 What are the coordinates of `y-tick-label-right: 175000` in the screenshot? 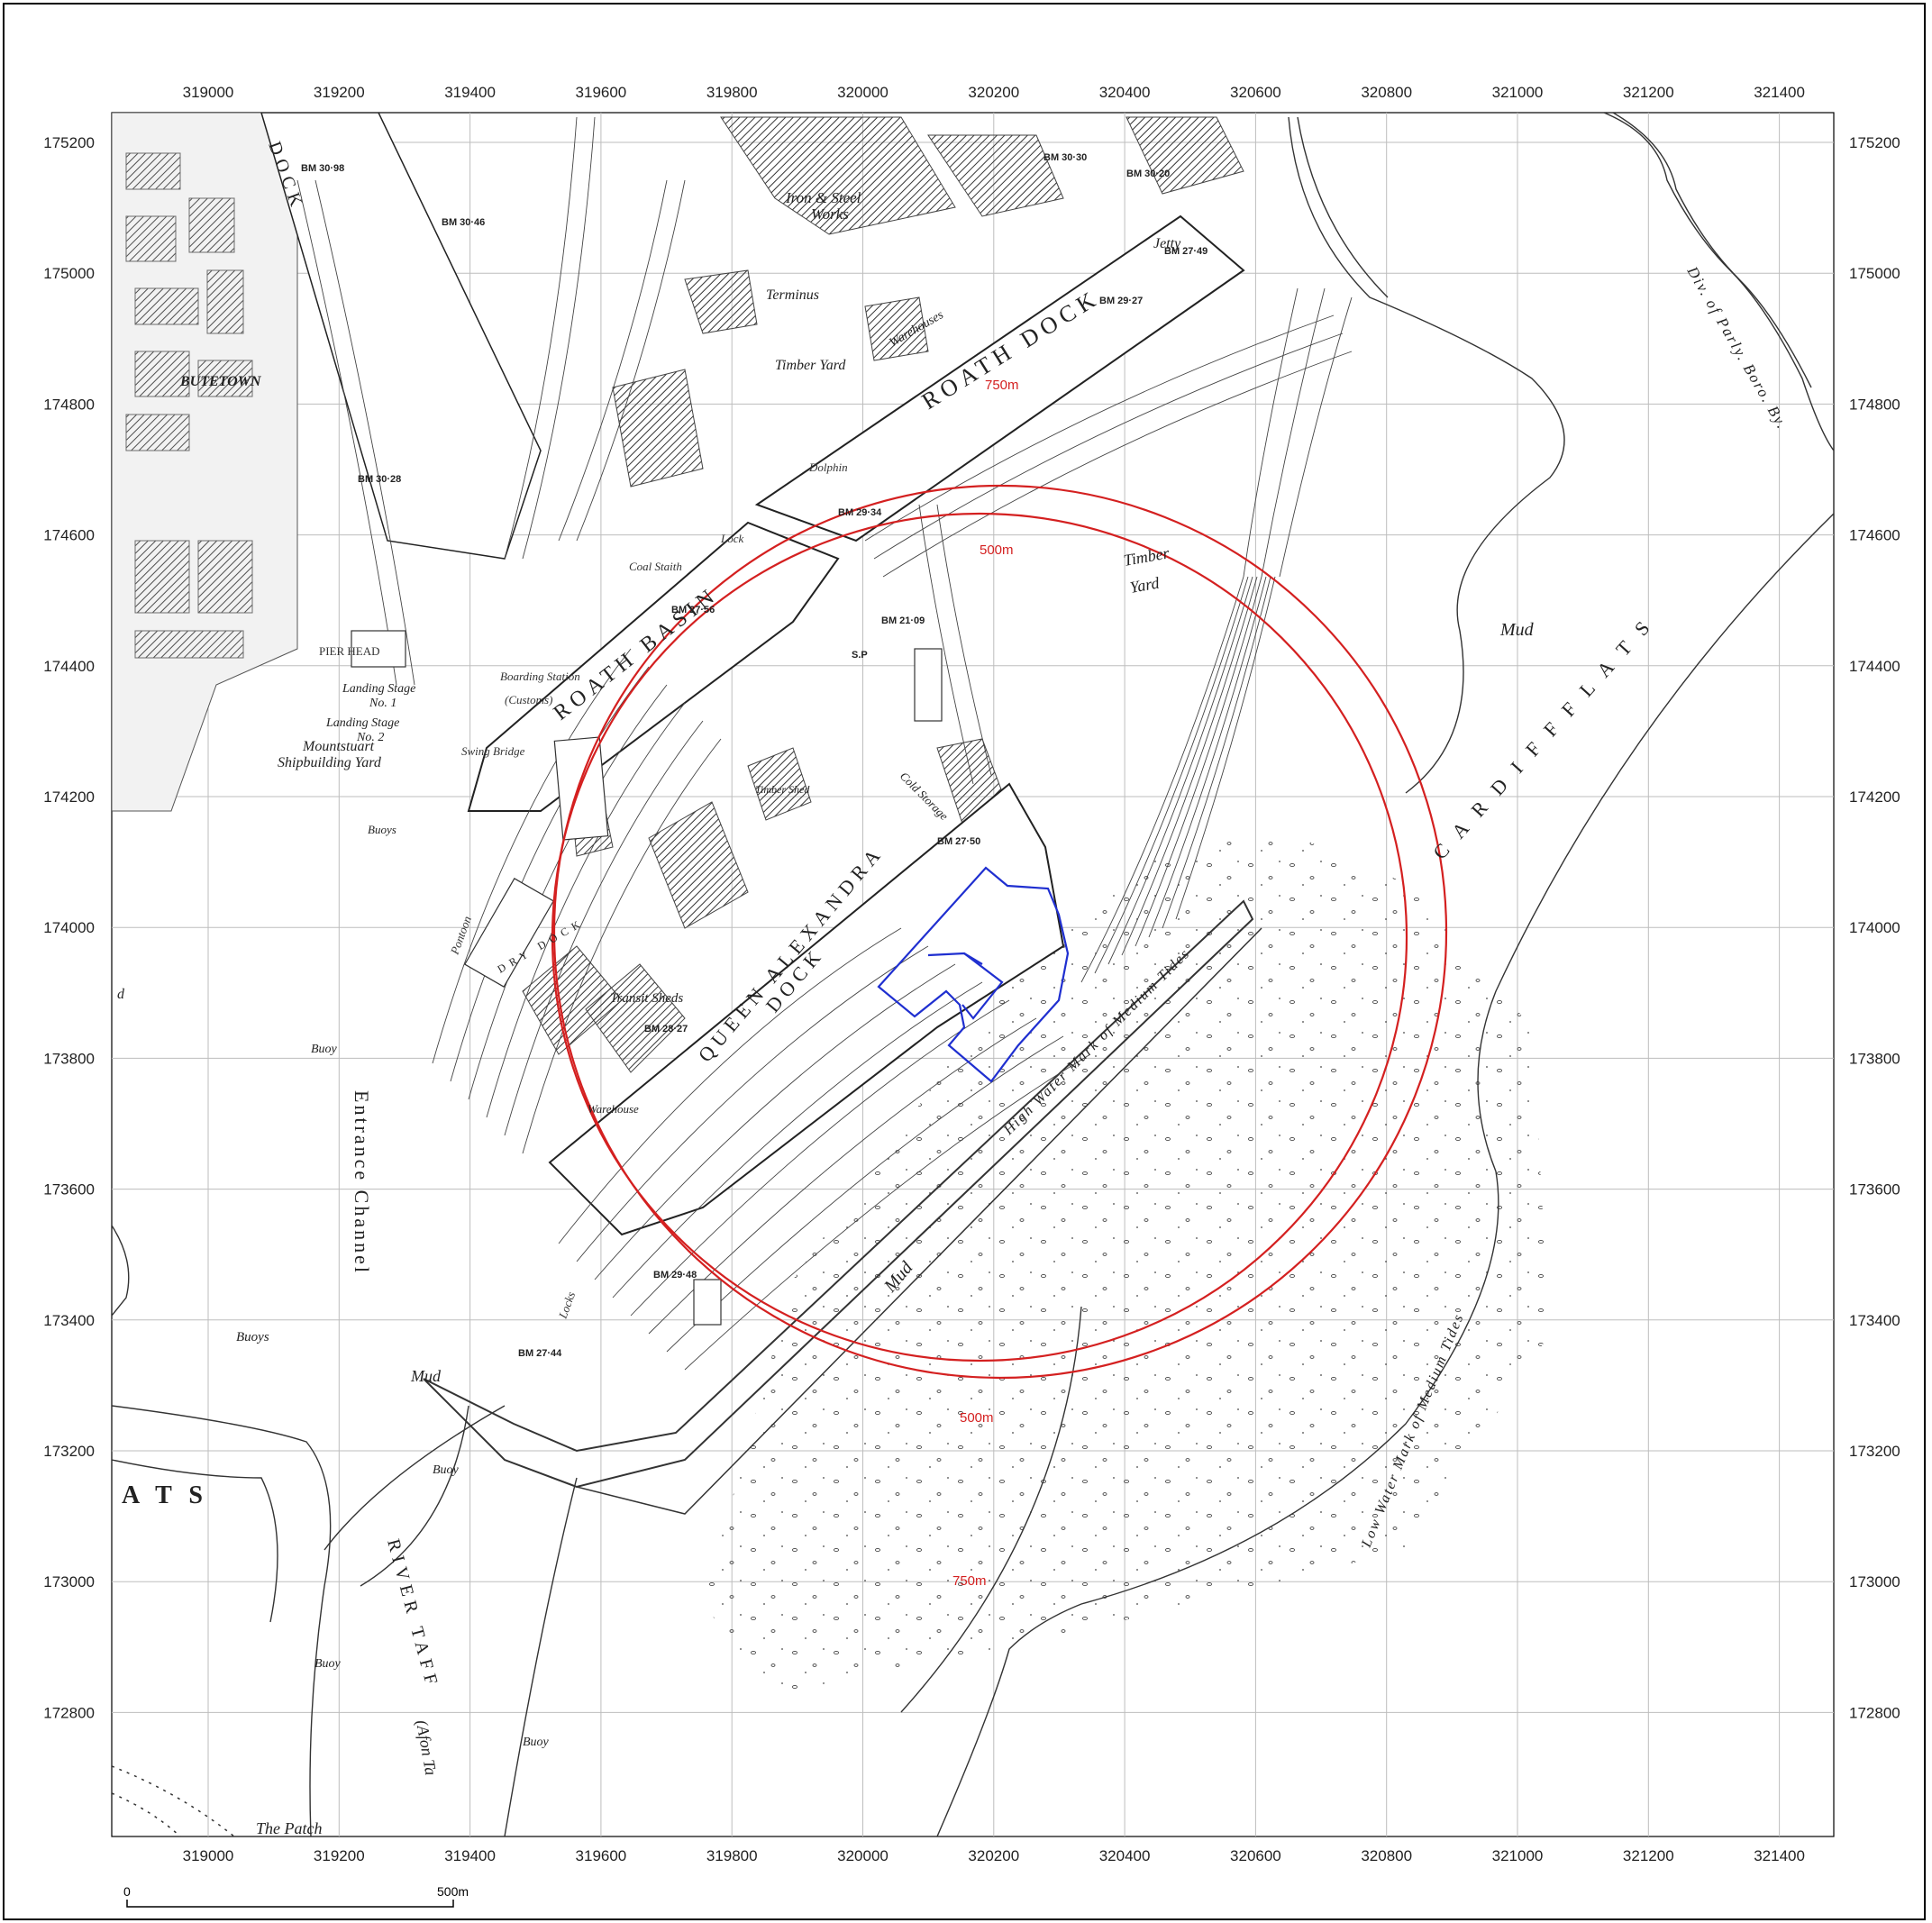 It's located at (1874, 273).